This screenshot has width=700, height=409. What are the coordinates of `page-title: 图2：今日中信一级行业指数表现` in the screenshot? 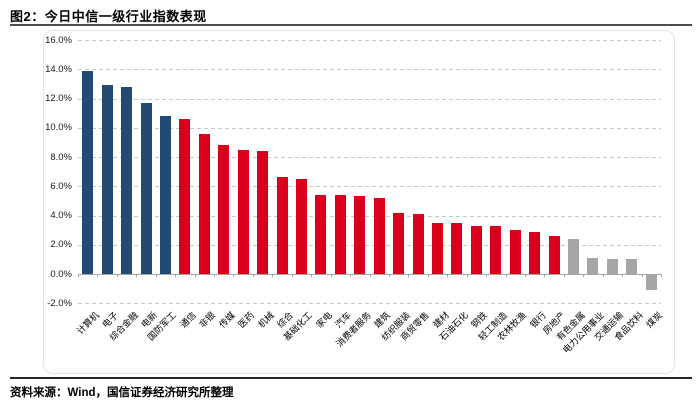 It's located at (108, 16).